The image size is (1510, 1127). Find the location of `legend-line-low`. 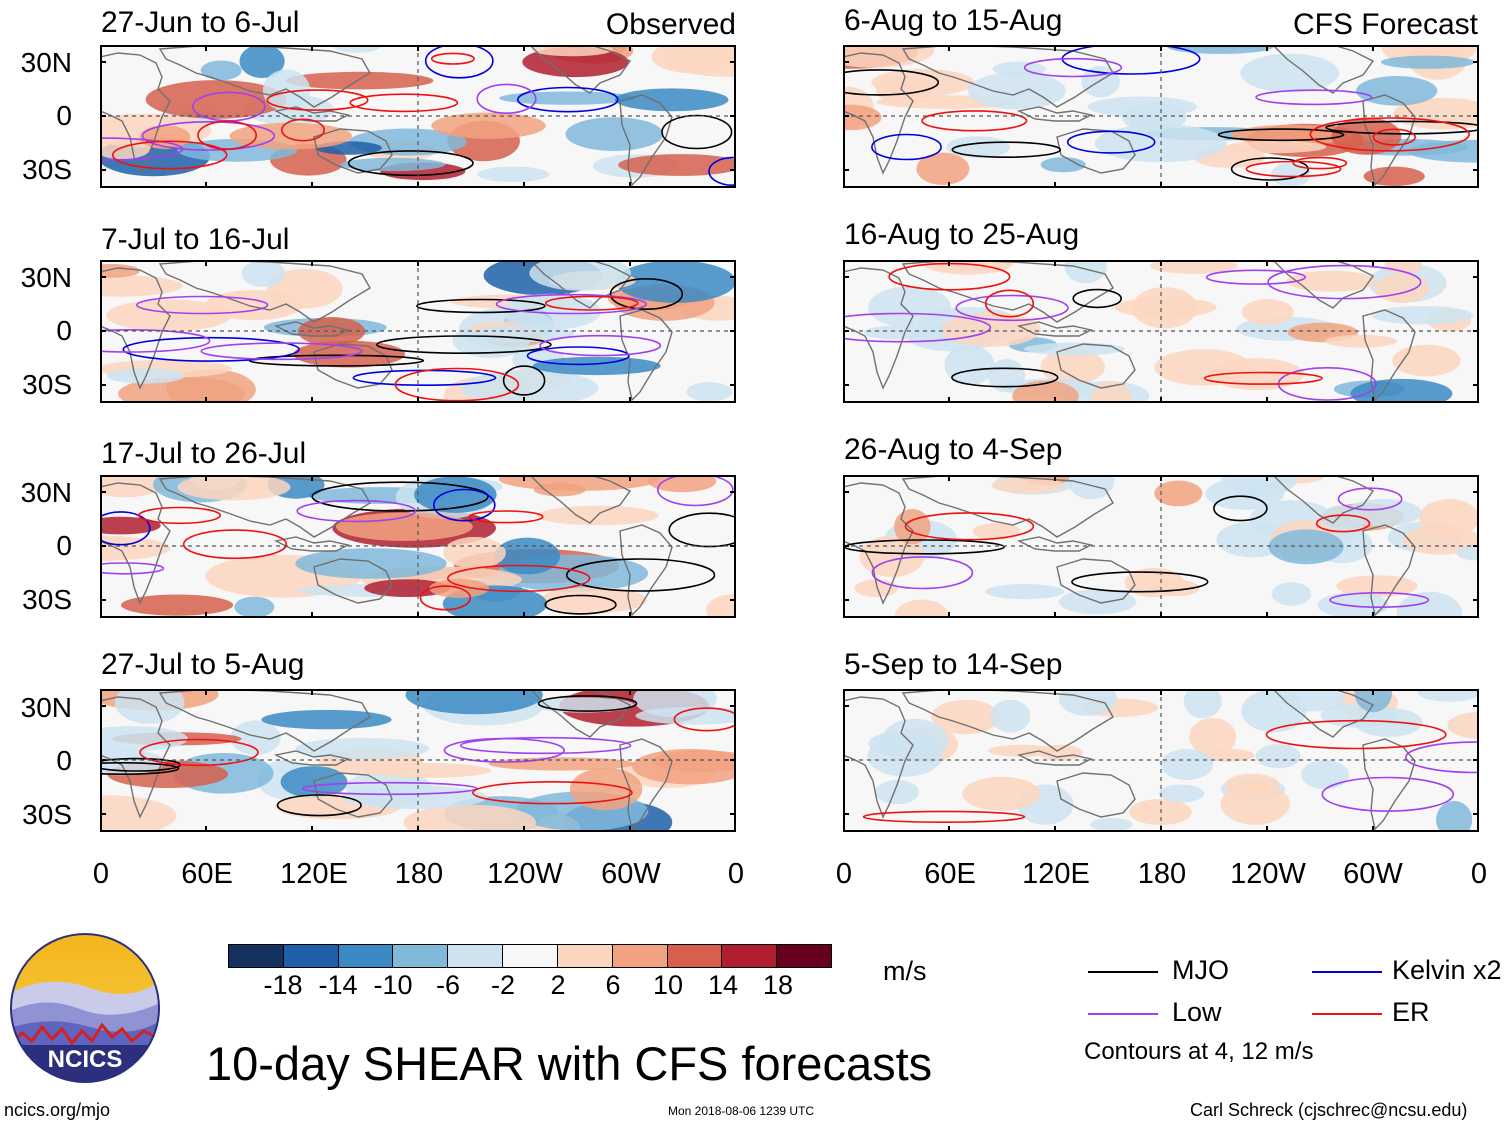

legend-line-low is located at coordinates (1123, 1014).